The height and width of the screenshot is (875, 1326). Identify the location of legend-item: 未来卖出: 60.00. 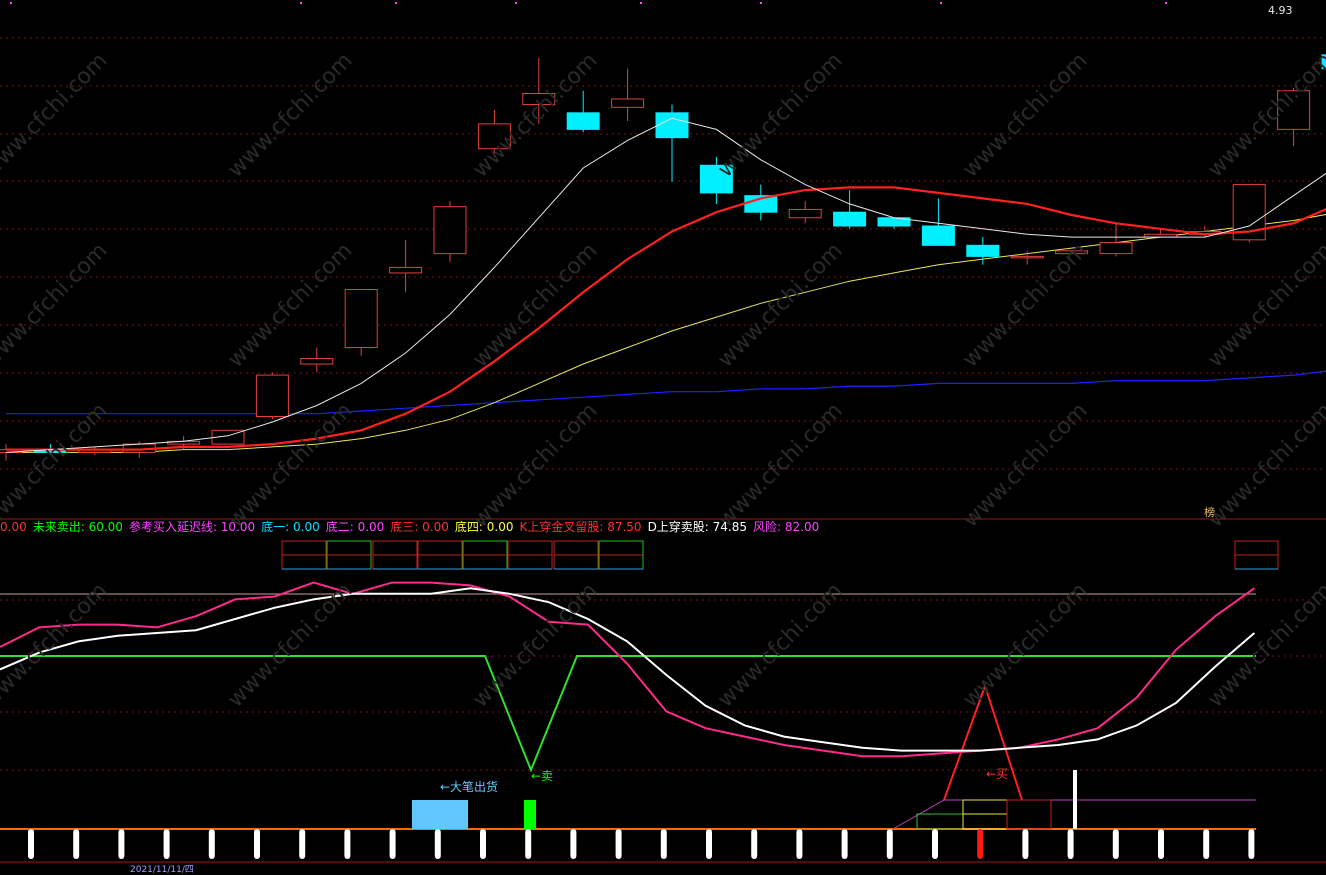
(77, 527).